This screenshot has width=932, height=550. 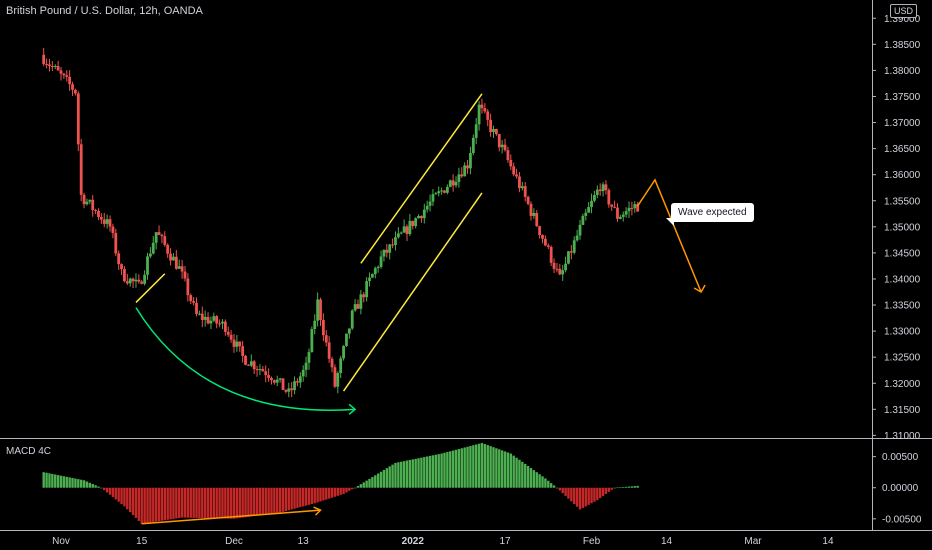 What do you see at coordinates (443, 541) in the screenshot?
I see `time-axis: Nov 15 Dec 13 2022 17 Feb 14 Mar 14` at bounding box center [443, 541].